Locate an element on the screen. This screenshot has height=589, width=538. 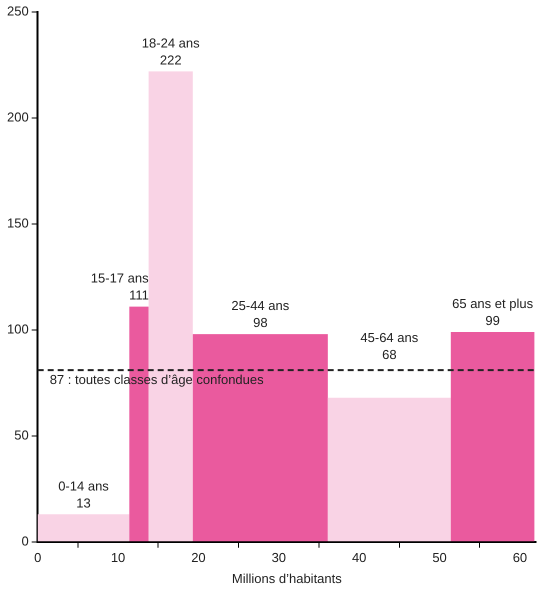
y-tick-label: 100 is located at coordinates (17, 328).